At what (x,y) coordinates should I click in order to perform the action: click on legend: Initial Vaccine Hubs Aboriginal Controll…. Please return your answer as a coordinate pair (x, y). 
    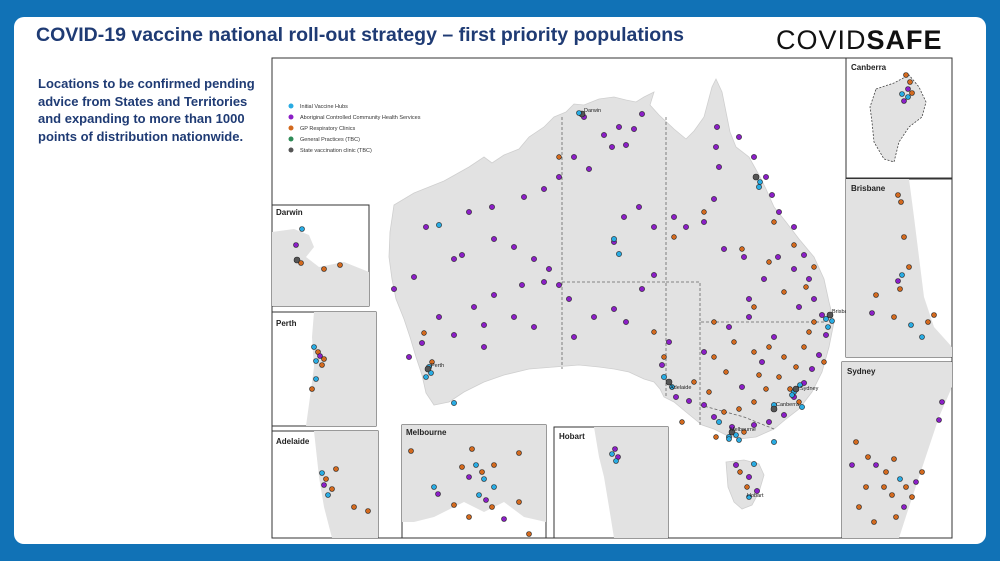
    Looking at the image, I should click on (354, 128).